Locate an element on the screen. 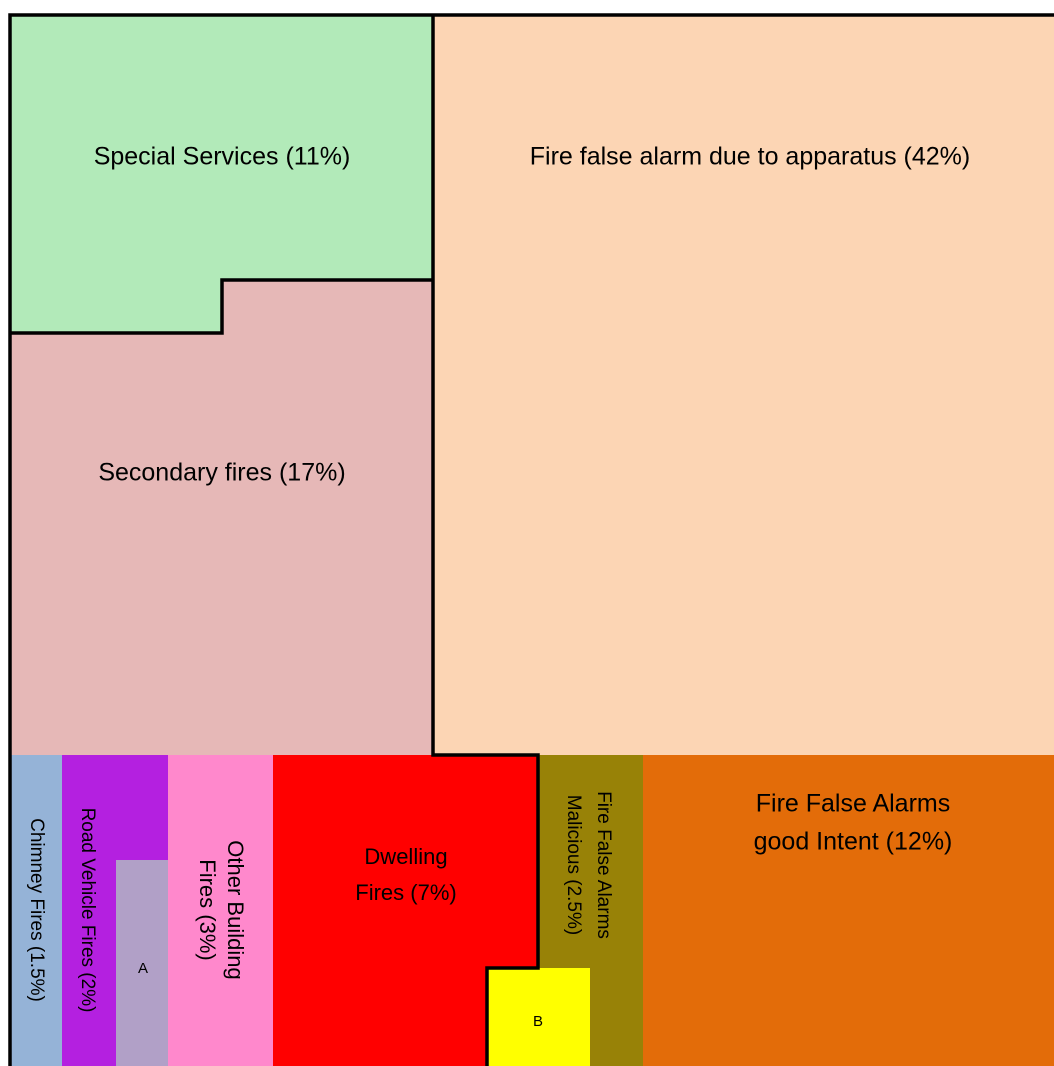  chimney-fires is located at coordinates (36, 910).